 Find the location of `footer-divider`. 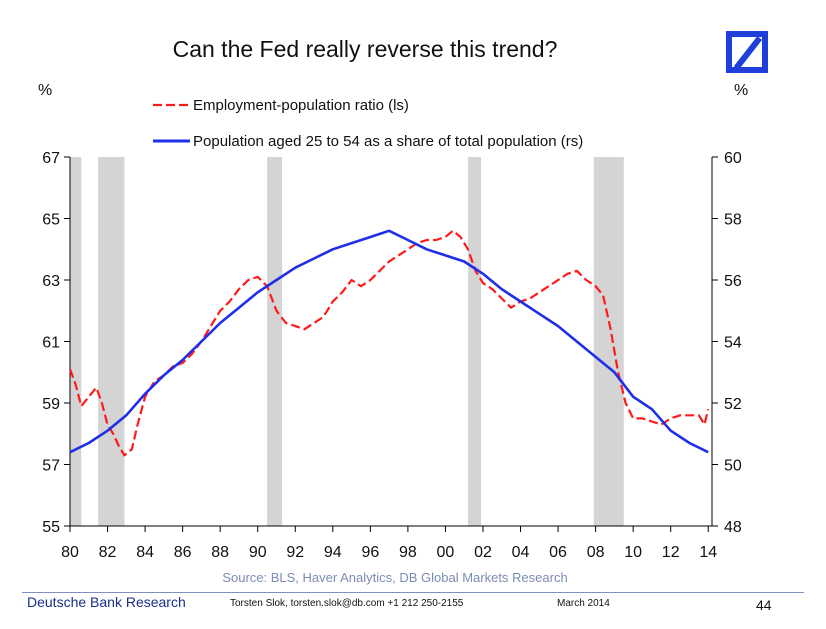

footer-divider is located at coordinates (413, 592).